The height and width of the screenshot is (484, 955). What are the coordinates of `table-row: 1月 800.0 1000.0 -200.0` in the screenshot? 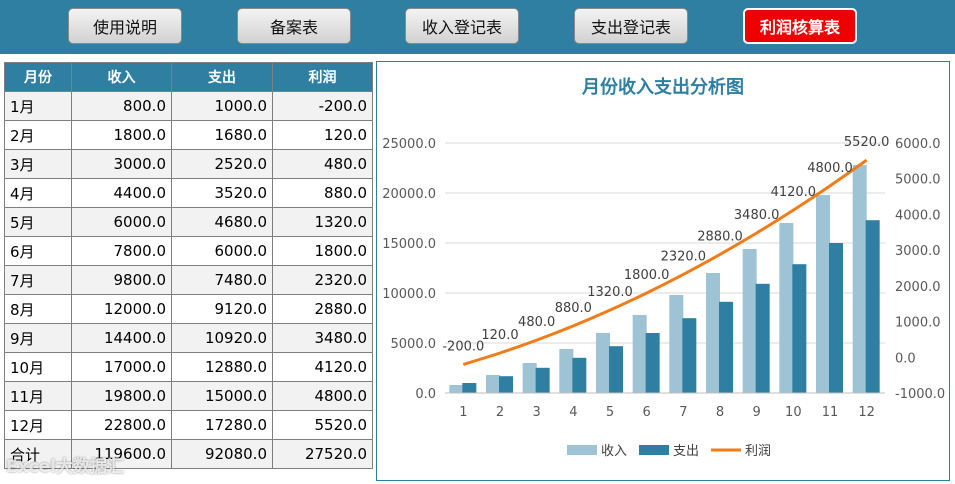 It's located at (188, 106).